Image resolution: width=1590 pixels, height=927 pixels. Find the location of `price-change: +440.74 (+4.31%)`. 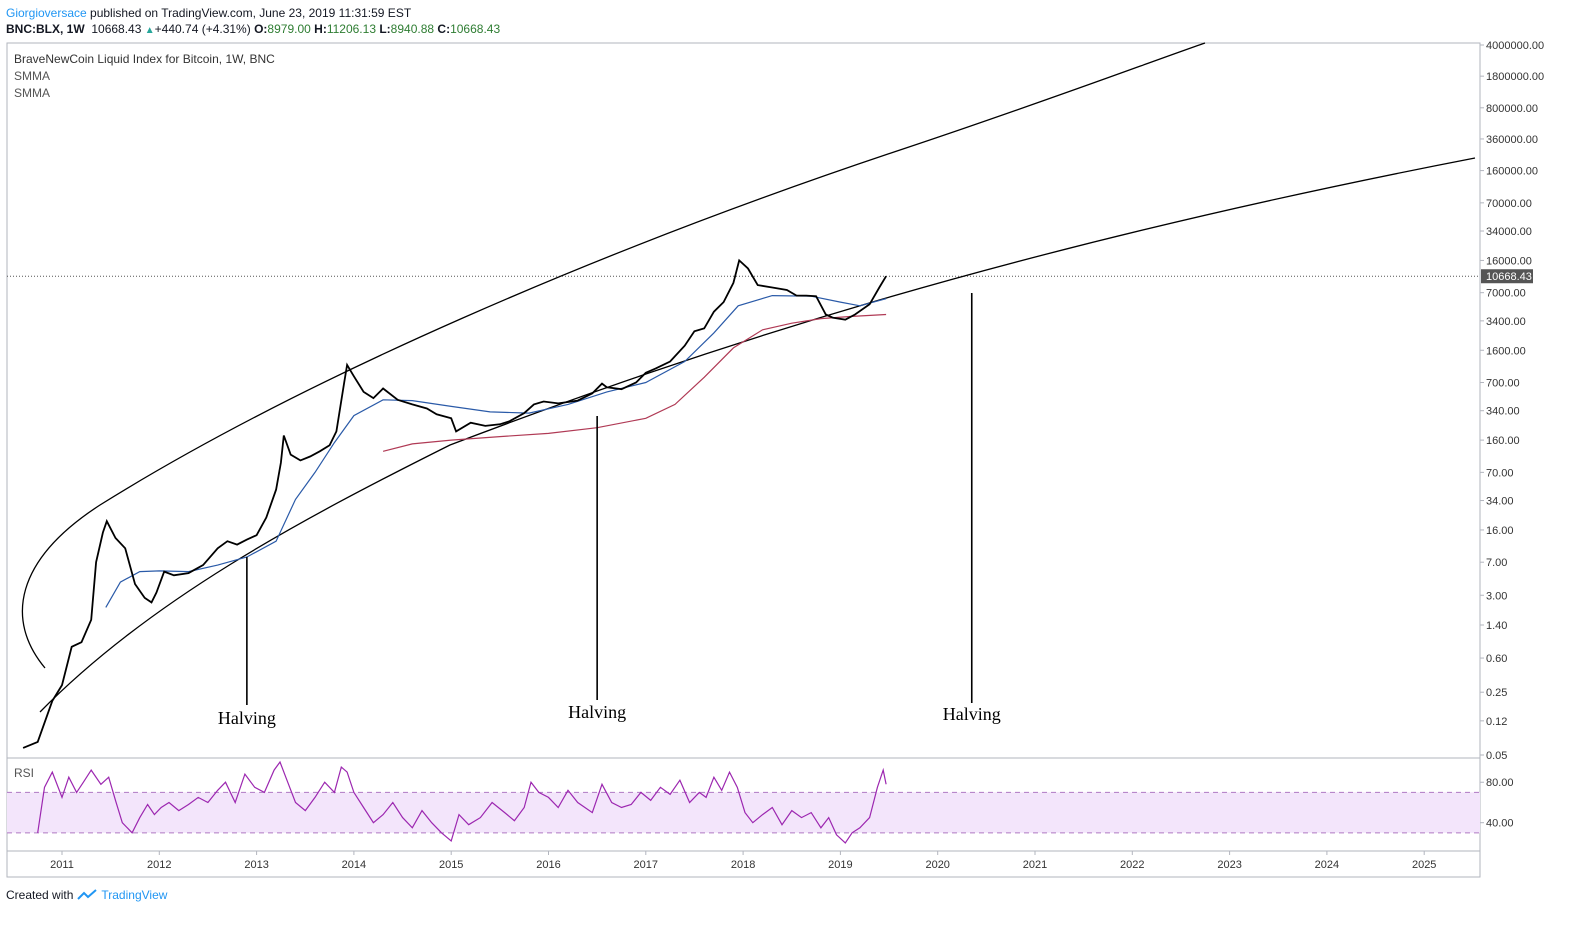

price-change: +440.74 (+4.31%) is located at coordinates (202, 29).